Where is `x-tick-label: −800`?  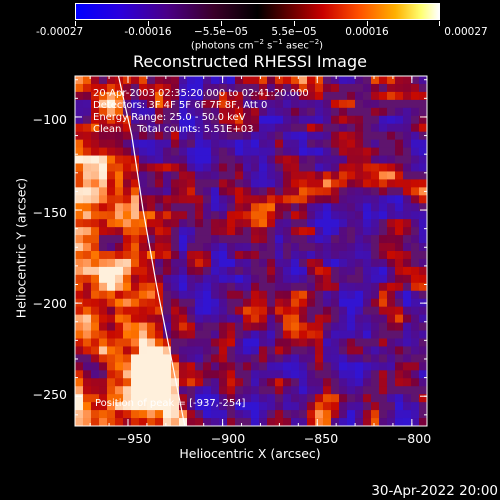 x-tick-label: −800 is located at coordinates (414, 438).